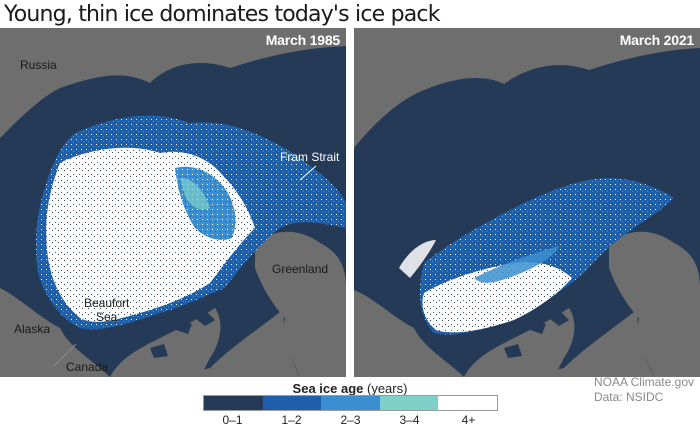 The height and width of the screenshot is (429, 700). Describe the element at coordinates (87, 367) in the screenshot. I see `label-canada: Canada` at that location.